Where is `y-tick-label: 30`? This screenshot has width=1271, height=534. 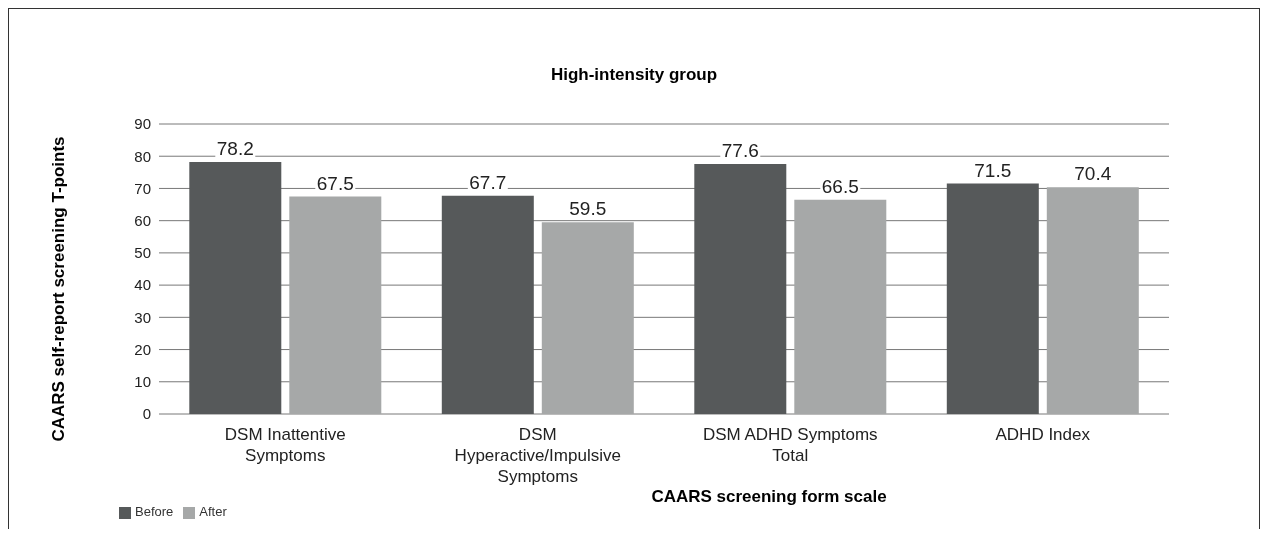
y-tick-label: 30 is located at coordinates (142, 317).